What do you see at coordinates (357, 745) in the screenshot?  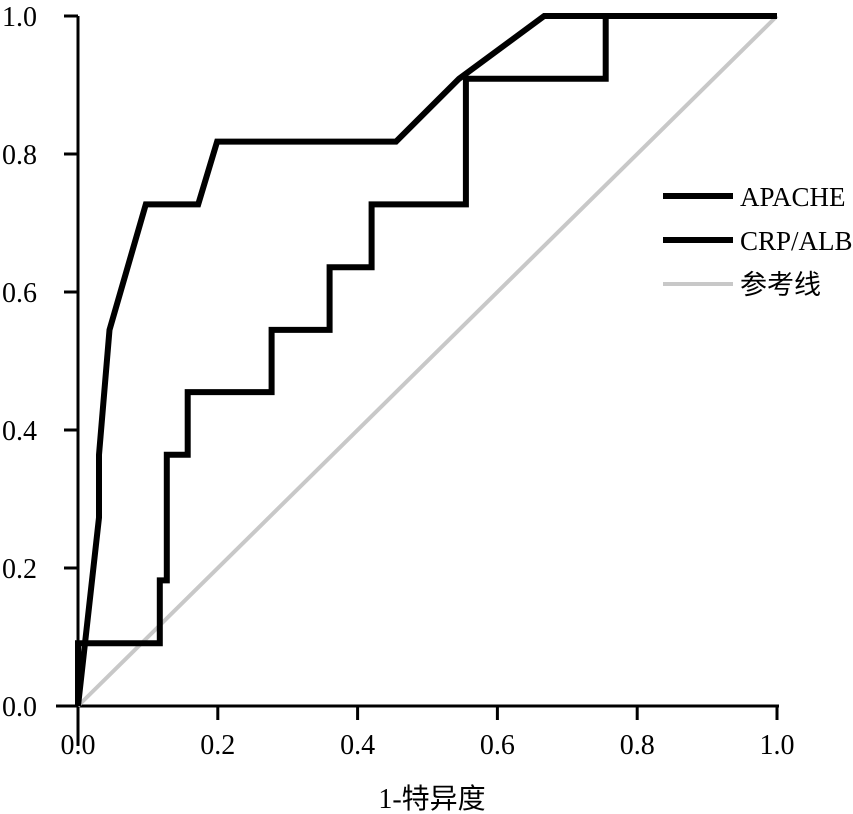 I see `x-tick-label: 0.4` at bounding box center [357, 745].